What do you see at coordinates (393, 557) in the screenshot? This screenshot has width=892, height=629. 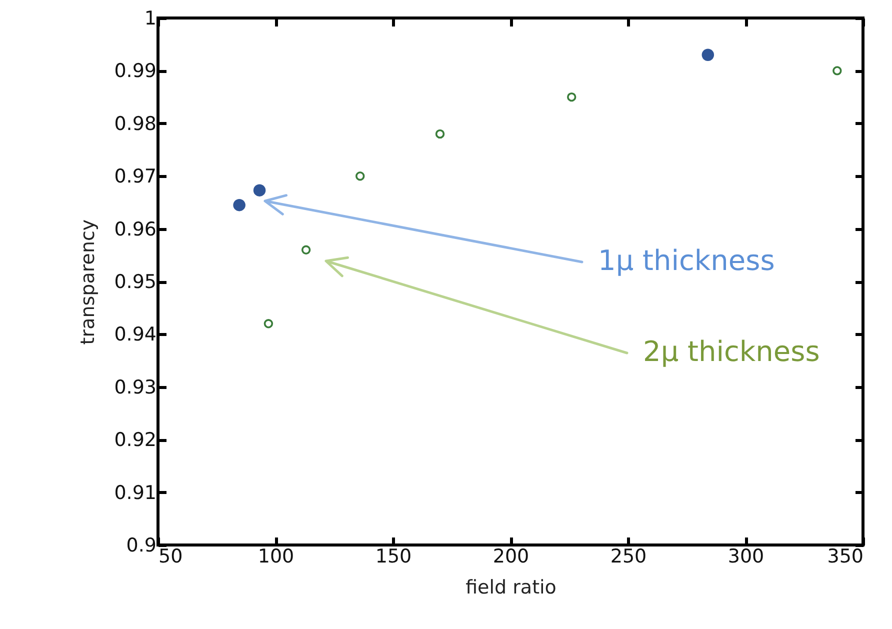 I see `x-tick-label: 150` at bounding box center [393, 557].